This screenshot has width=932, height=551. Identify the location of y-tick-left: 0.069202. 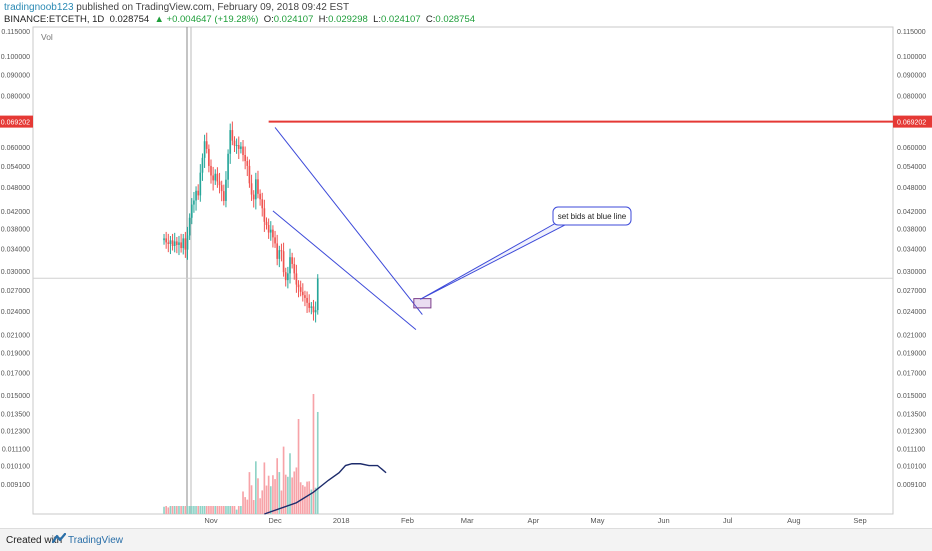
(15, 123).